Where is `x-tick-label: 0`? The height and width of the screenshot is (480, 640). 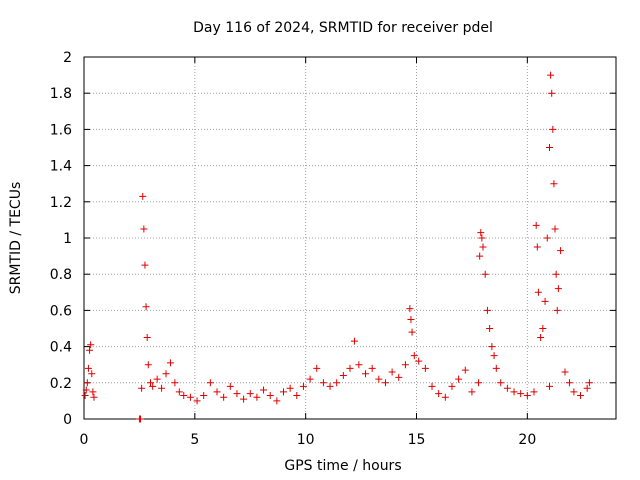 x-tick-label: 0 is located at coordinates (84, 440).